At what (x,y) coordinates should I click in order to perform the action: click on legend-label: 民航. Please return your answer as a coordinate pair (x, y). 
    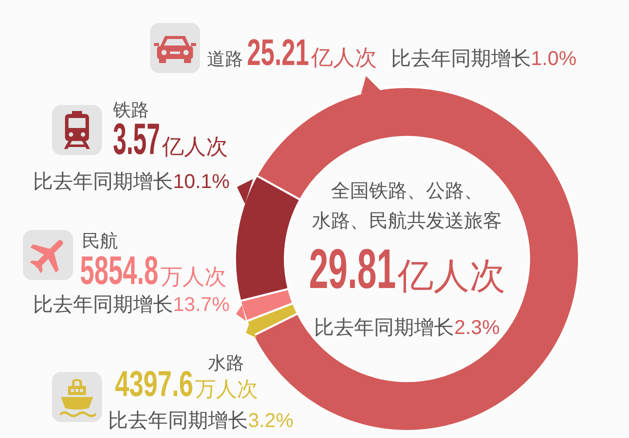
    Looking at the image, I should click on (100, 241).